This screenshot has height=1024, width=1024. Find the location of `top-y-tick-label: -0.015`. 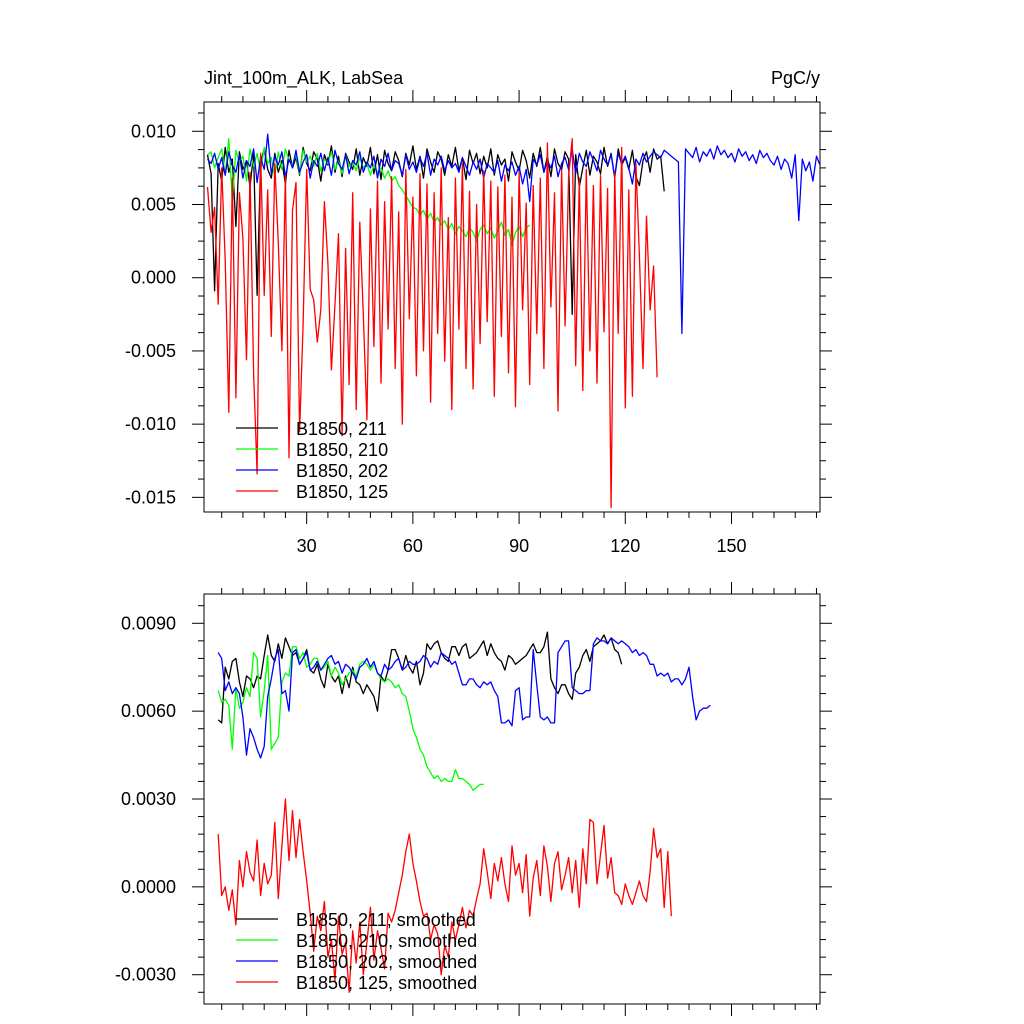

top-y-tick-label: -0.015 is located at coordinates (150, 497).